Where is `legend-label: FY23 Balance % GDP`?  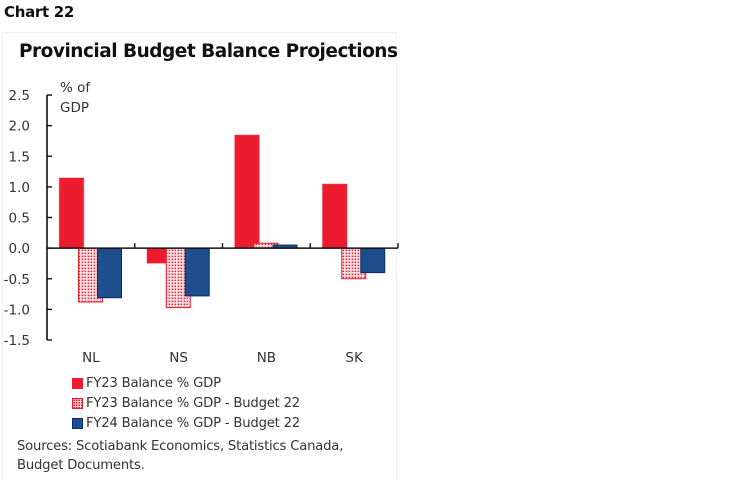 legend-label: FY23 Balance % GDP is located at coordinates (153, 383).